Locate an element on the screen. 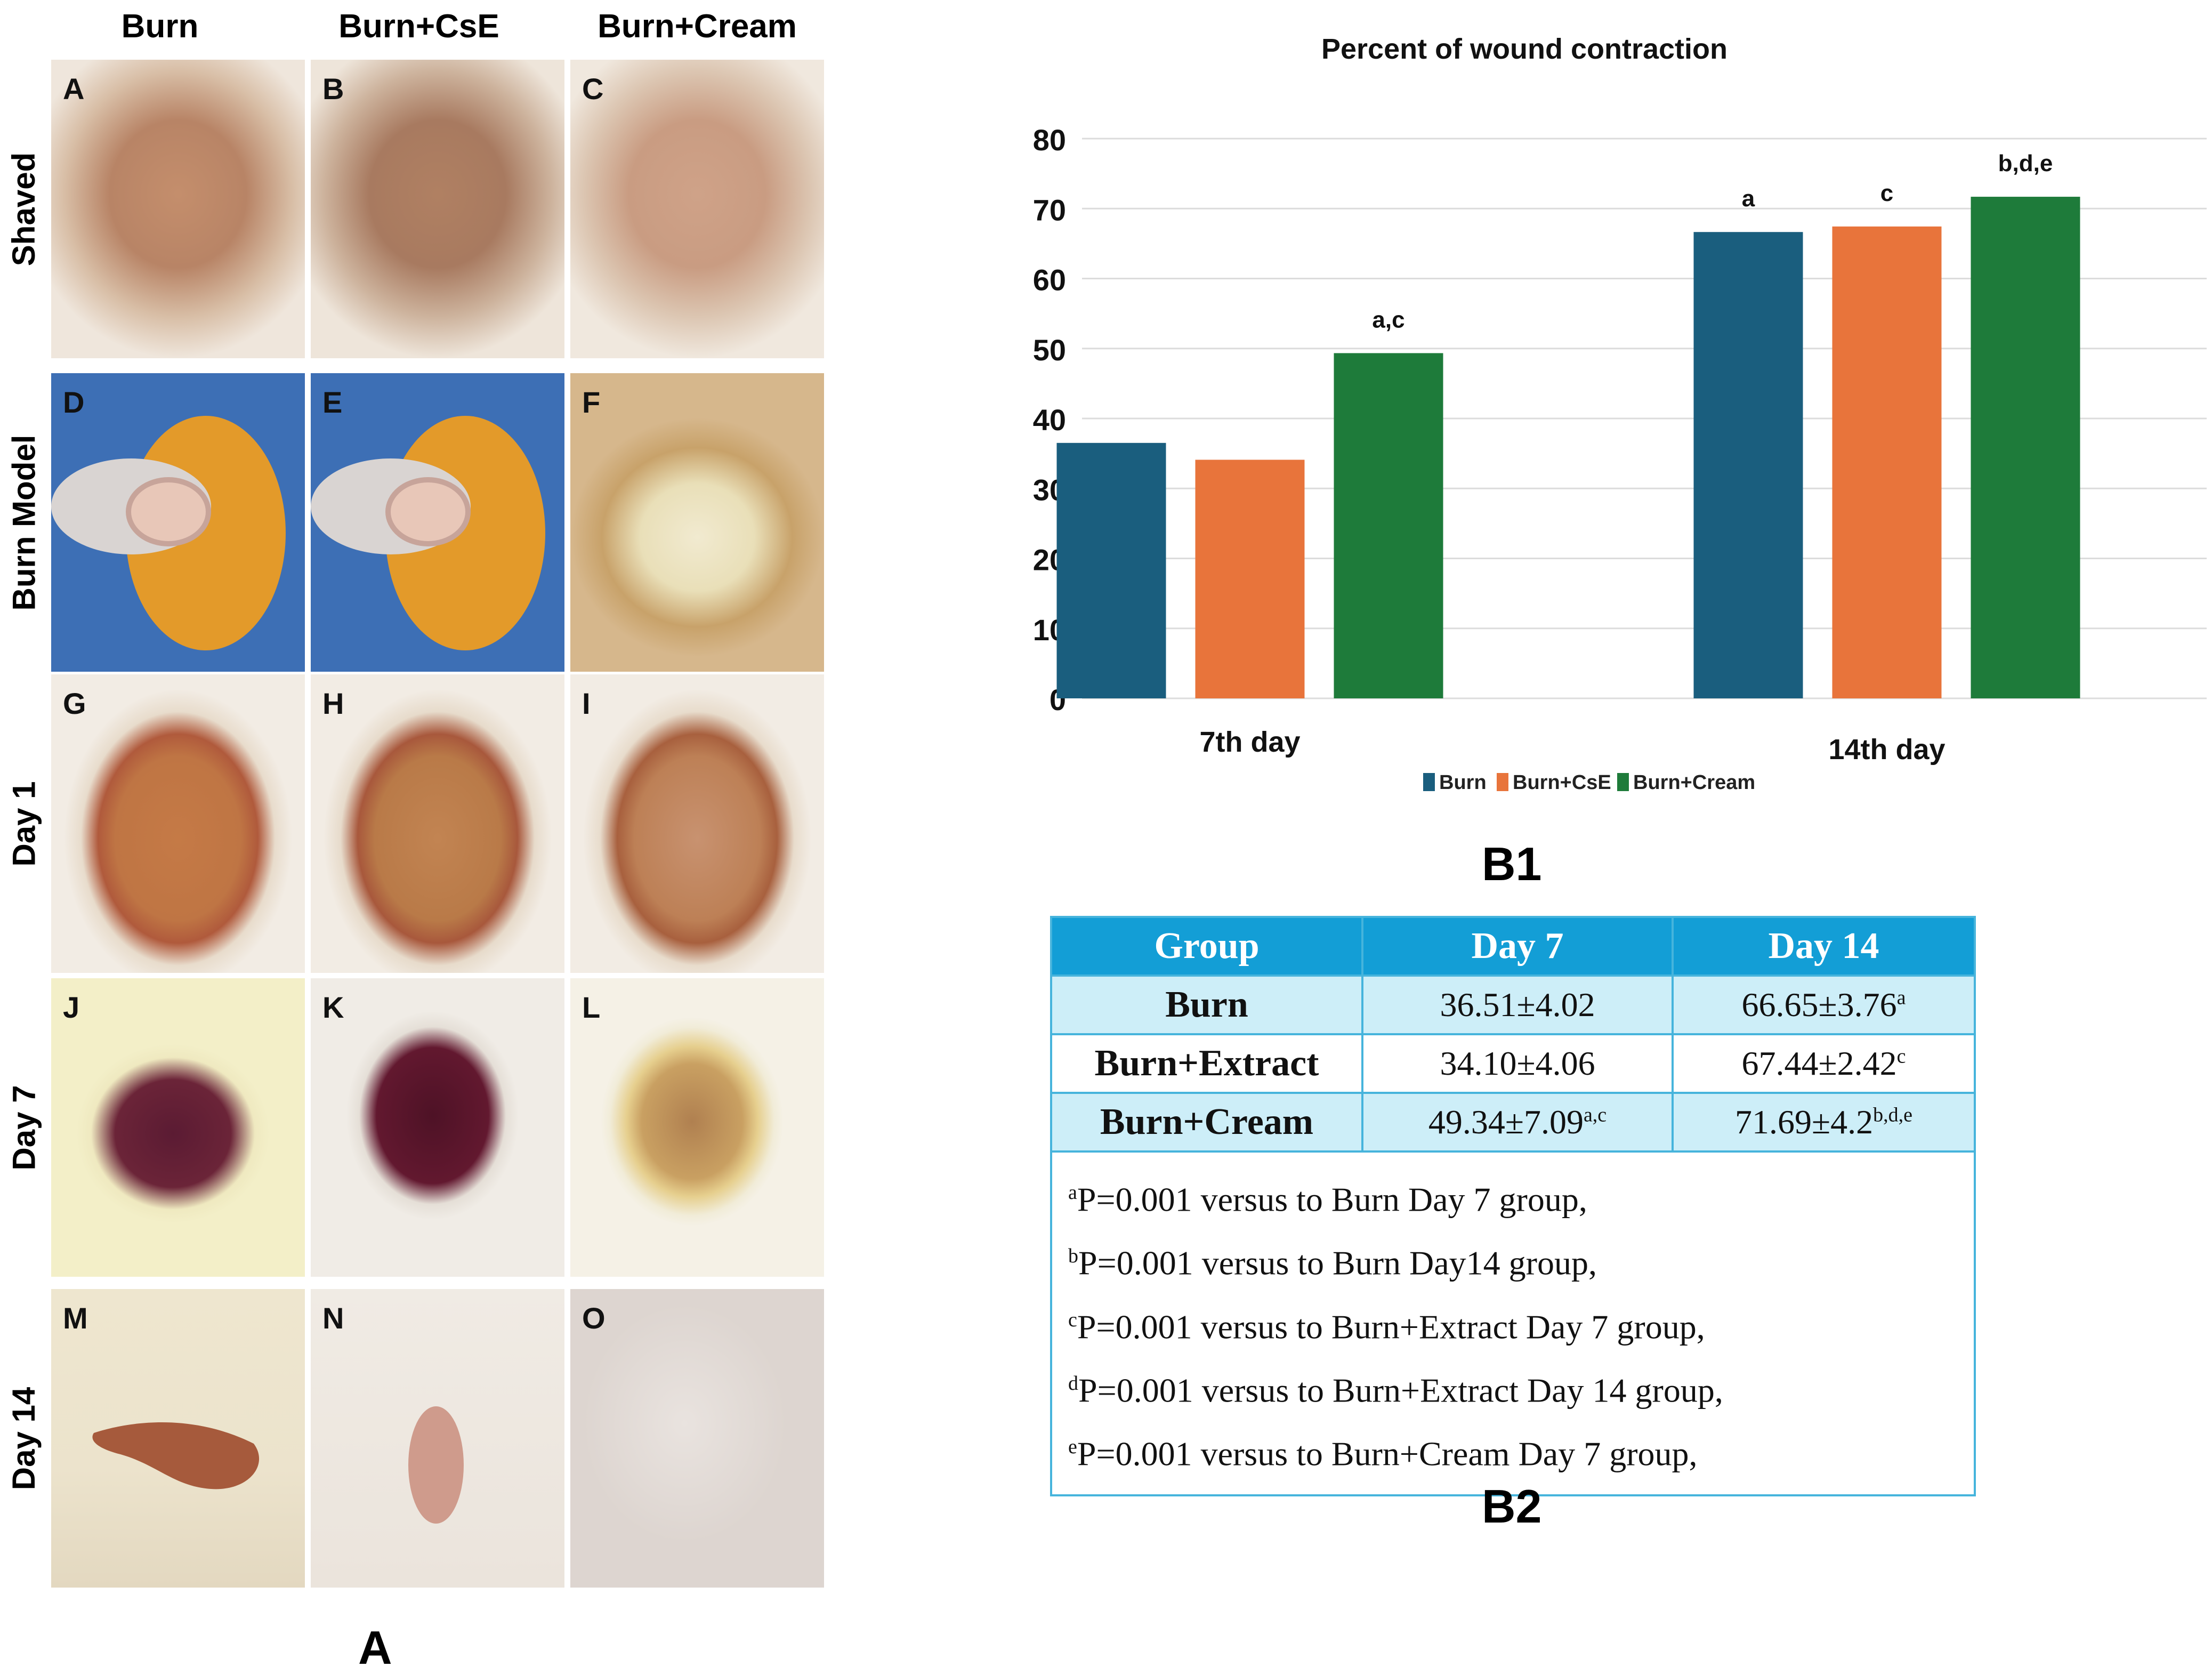 The height and width of the screenshot is (1675, 2212). row-label-day7: Day 7 is located at coordinates (24, 1127).